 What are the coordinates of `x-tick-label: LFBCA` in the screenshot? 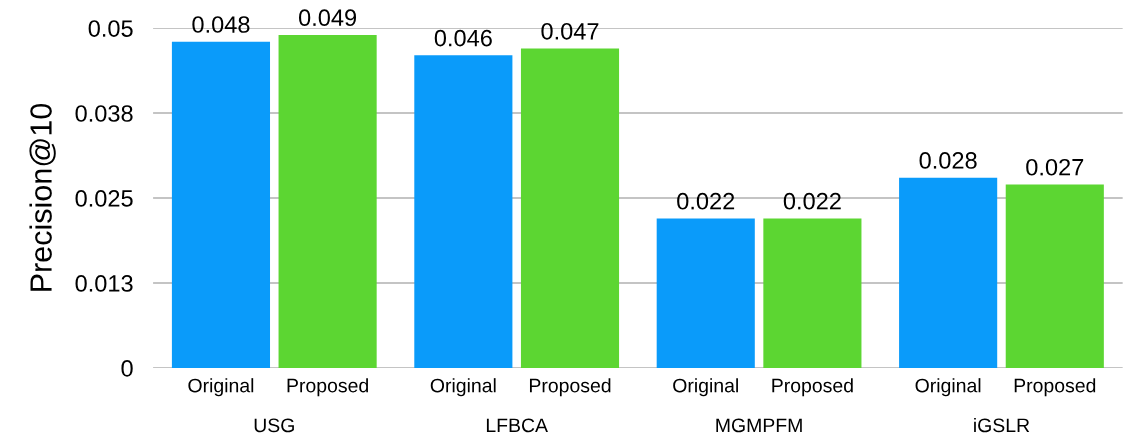 It's located at (517, 425).